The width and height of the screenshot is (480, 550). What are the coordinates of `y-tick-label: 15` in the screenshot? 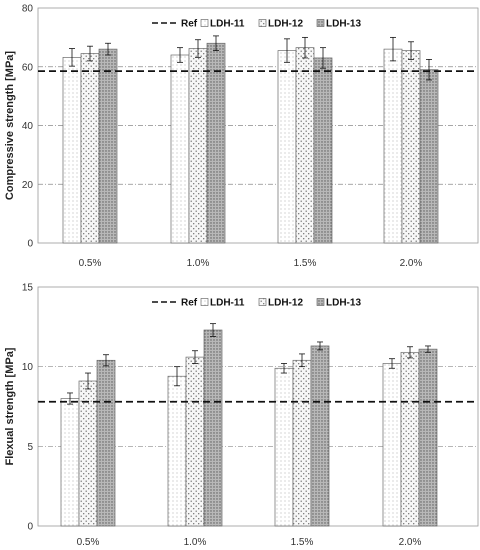 It's located at (28, 288).